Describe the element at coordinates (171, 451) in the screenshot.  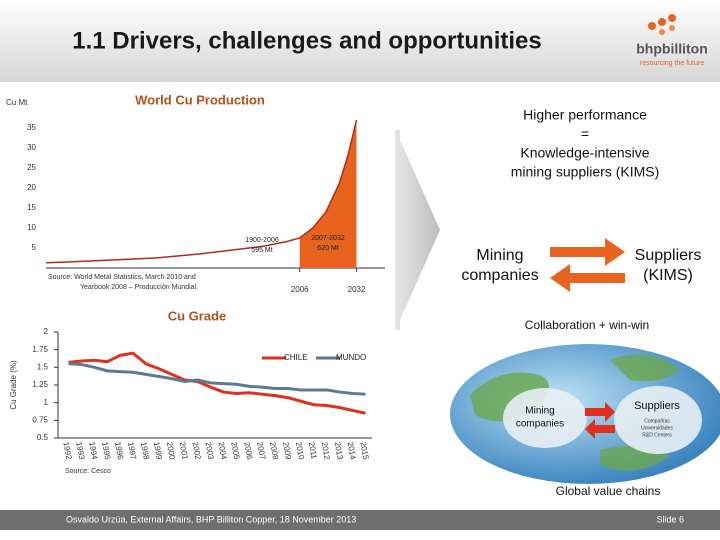
I see `x-tick-label: 2000` at that location.